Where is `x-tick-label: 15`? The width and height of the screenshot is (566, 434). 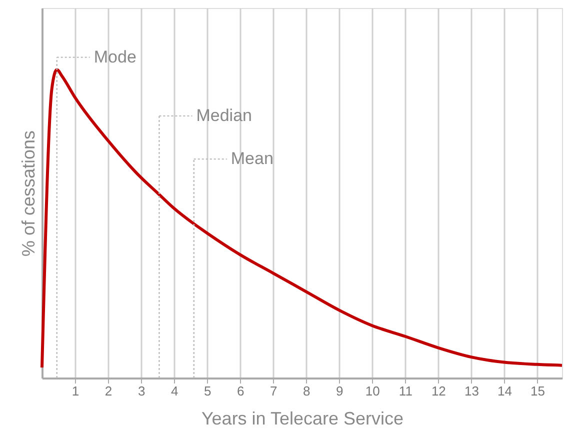
x-tick-label: 15 is located at coordinates (537, 391).